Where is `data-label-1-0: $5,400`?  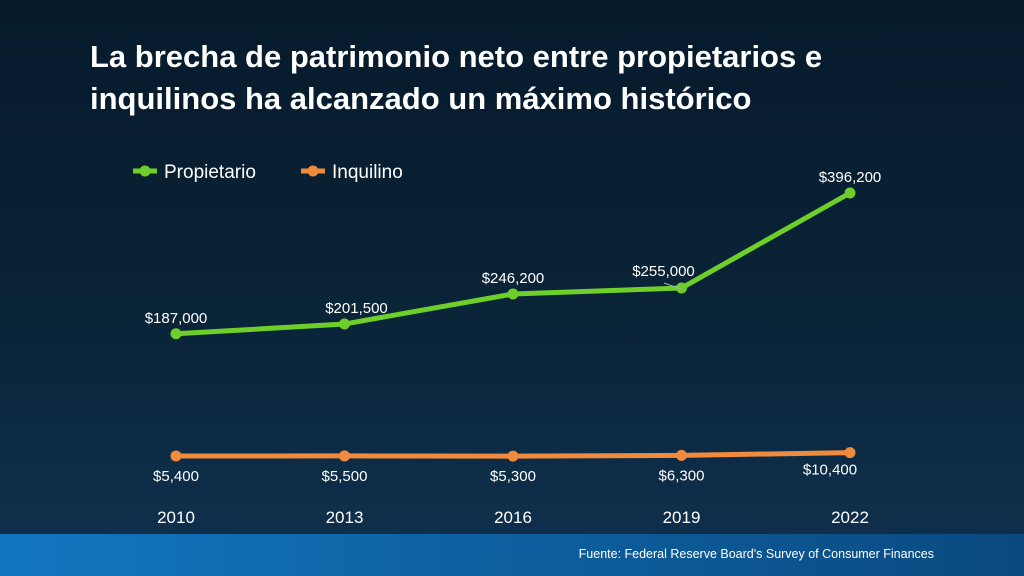 data-label-1-0: $5,400 is located at coordinates (176, 476).